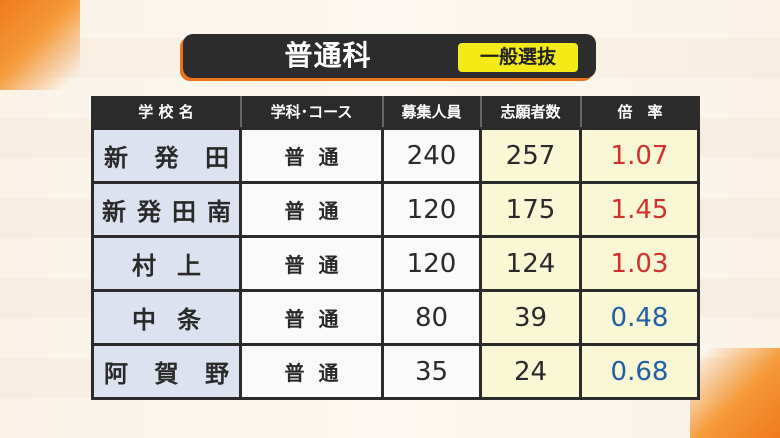 The height and width of the screenshot is (438, 780). I want to click on header-course: 学科･コース, so click(311, 112).